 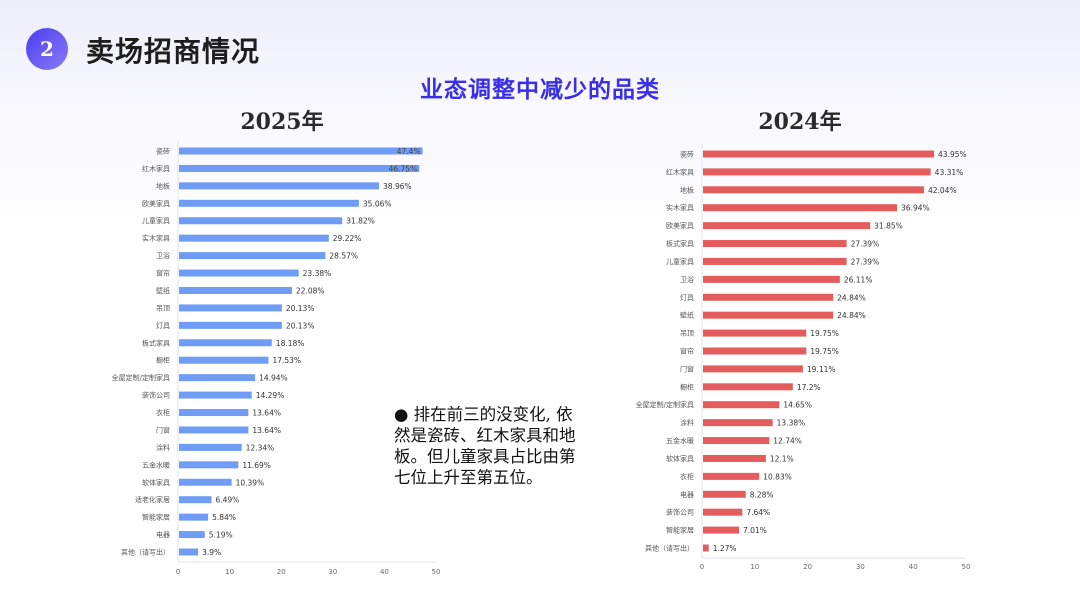 What do you see at coordinates (163, 412) in the screenshot?
I see `category-label: 衣柜` at bounding box center [163, 412].